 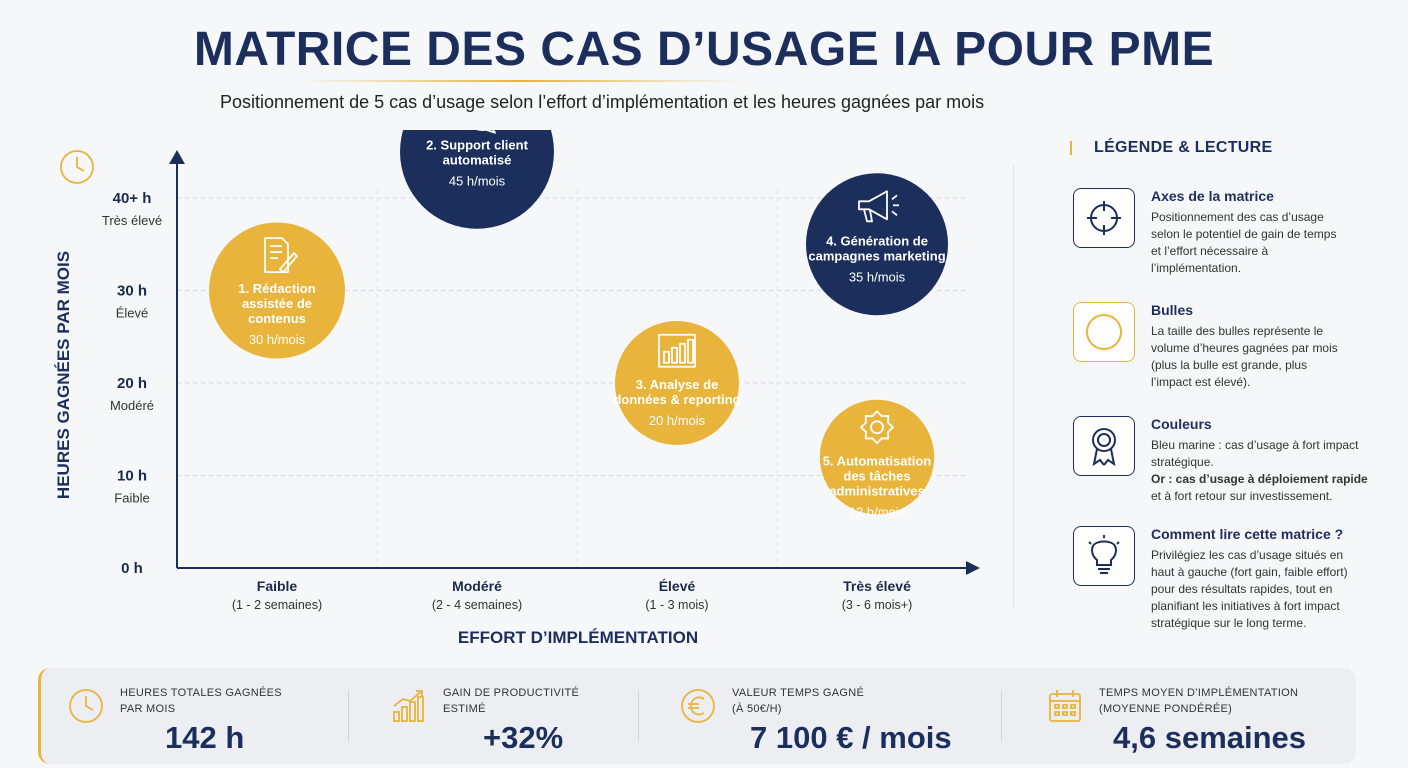 I want to click on bubble-label: 3. Analyse de, so click(x=677, y=384).